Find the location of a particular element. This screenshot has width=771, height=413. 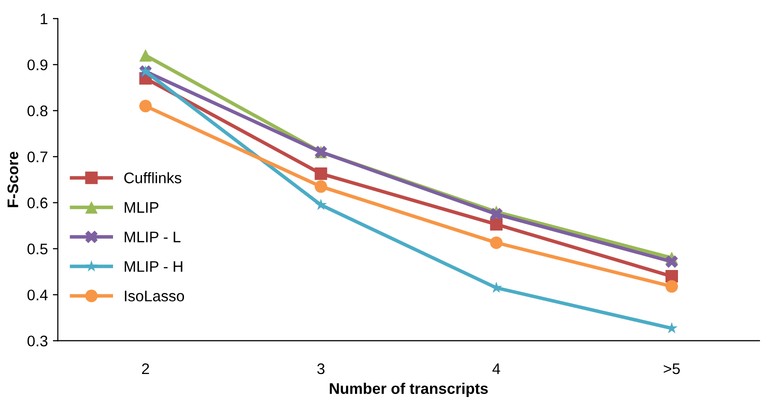

y-axis-title: F-Score is located at coordinates (12, 180).